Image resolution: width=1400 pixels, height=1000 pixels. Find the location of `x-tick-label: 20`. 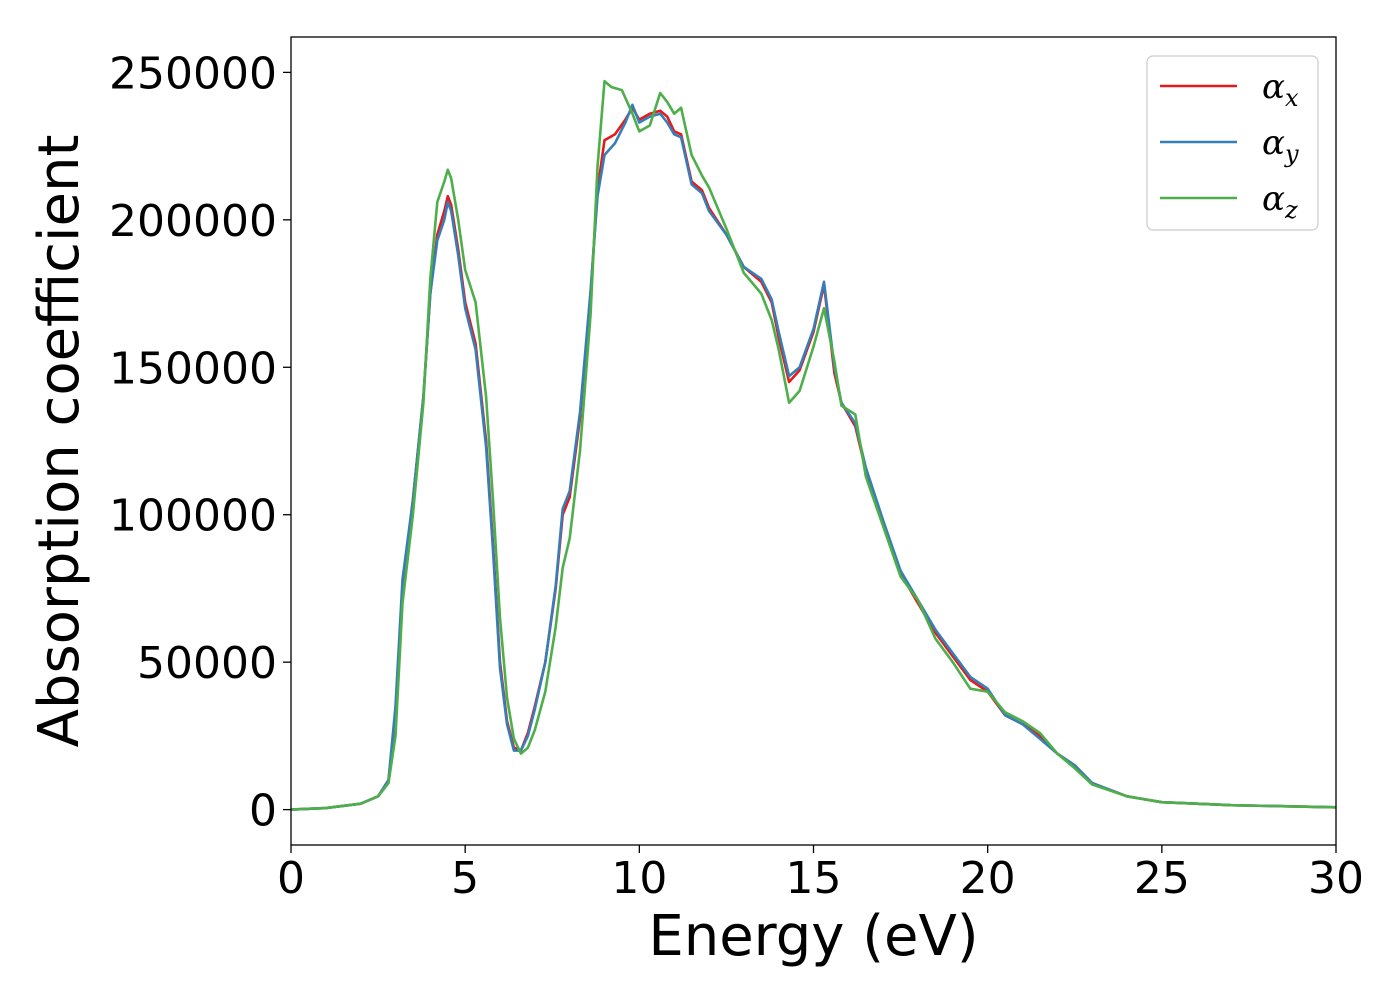

x-tick-label: 20 is located at coordinates (988, 878).